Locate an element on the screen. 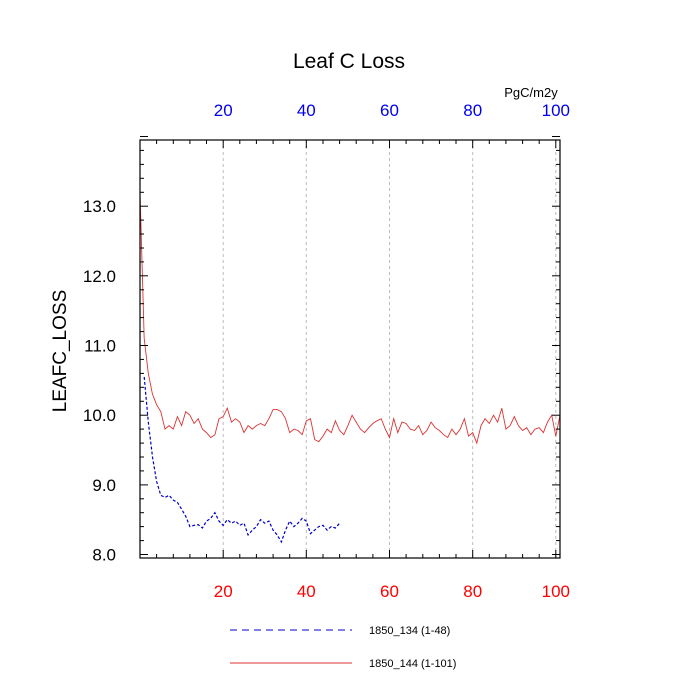  y-tick-label: 11.0 is located at coordinates (100, 346).